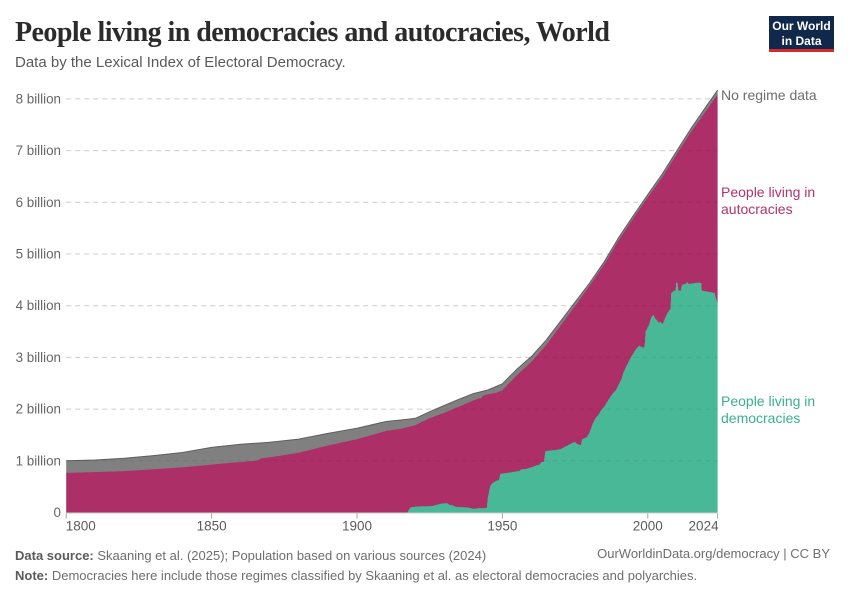  Describe the element at coordinates (38, 409) in the screenshot. I see `svg-text: 2 billion` at that location.